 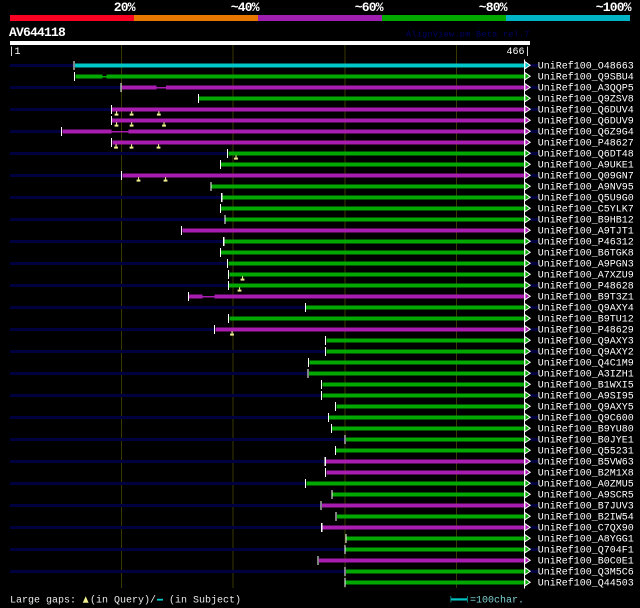 What do you see at coordinates (205, 601) in the screenshot?
I see `svg-text: (in Subject)` at bounding box center [205, 601].